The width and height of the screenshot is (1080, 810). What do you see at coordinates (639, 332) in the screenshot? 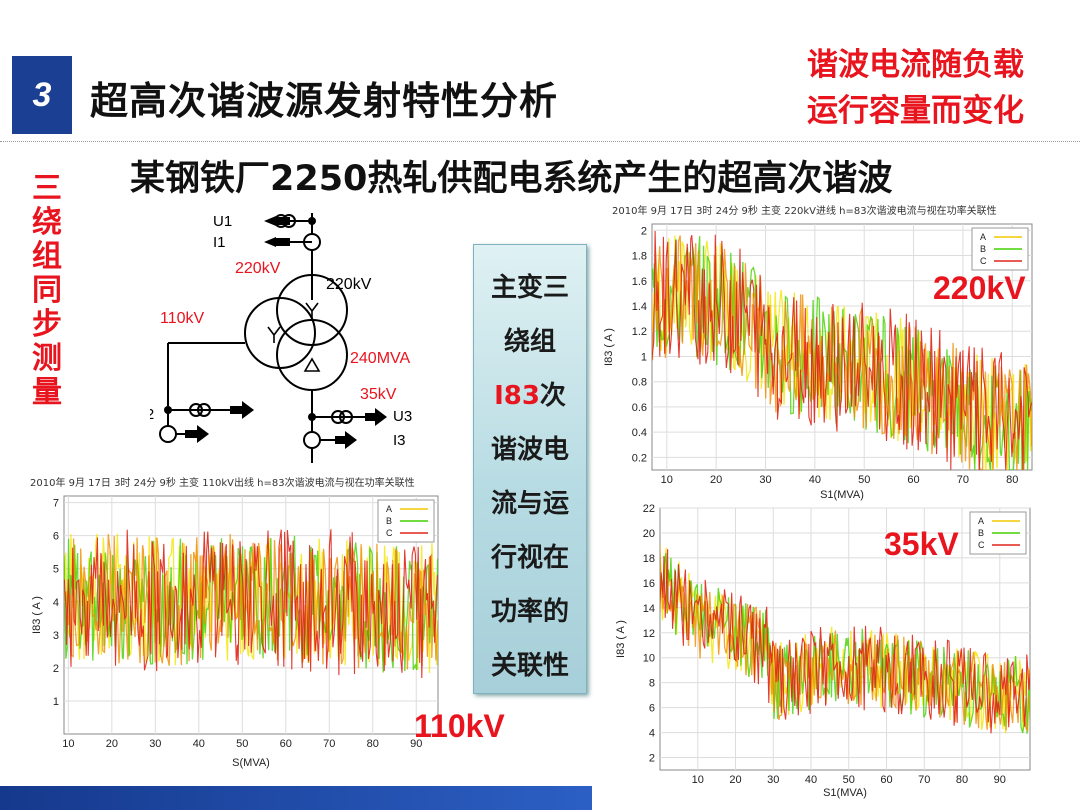
I see `y-tick-label: 1.2` at bounding box center [639, 332].